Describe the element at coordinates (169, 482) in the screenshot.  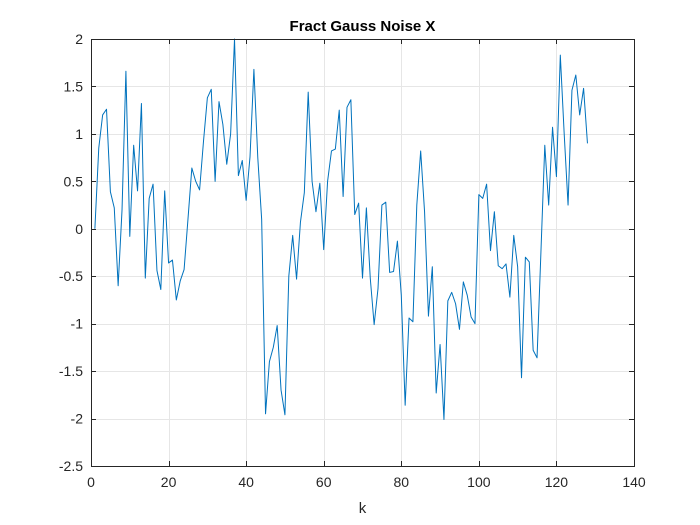
I see `x-tick-label: 20` at that location.